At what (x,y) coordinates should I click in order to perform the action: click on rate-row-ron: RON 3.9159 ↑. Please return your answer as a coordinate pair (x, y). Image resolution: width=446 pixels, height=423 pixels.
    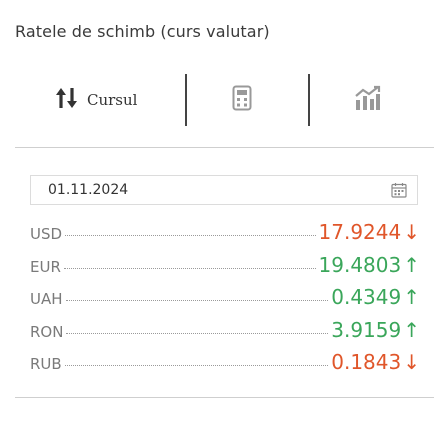
    Looking at the image, I should click on (225, 334).